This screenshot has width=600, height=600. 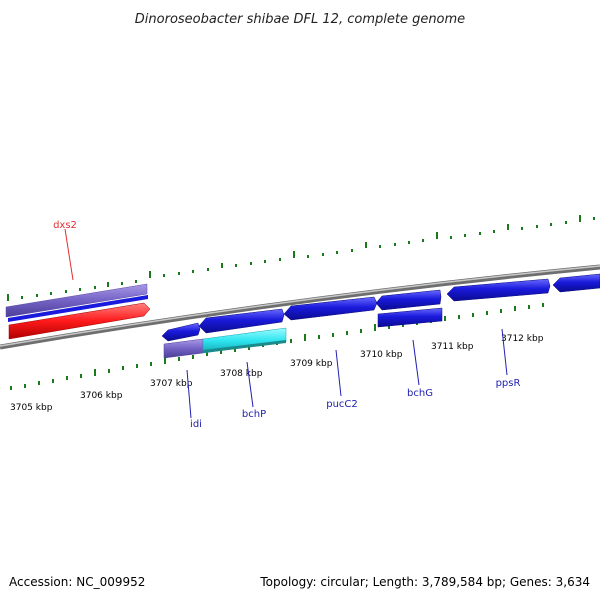 What do you see at coordinates (338, 373) in the screenshot?
I see `leader-pucC2` at bounding box center [338, 373].